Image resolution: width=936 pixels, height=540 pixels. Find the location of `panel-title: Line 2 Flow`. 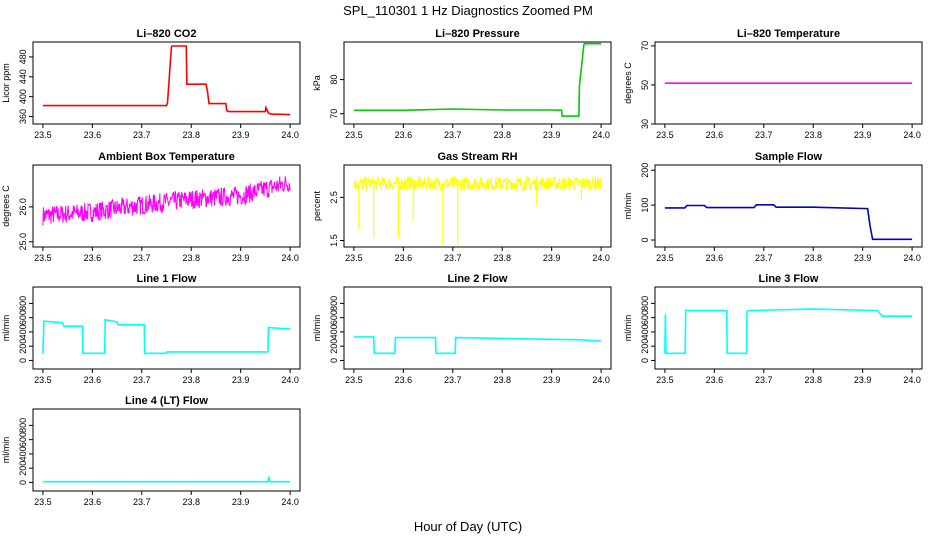

panel-title: Line 2 Flow is located at coordinates (478, 279).